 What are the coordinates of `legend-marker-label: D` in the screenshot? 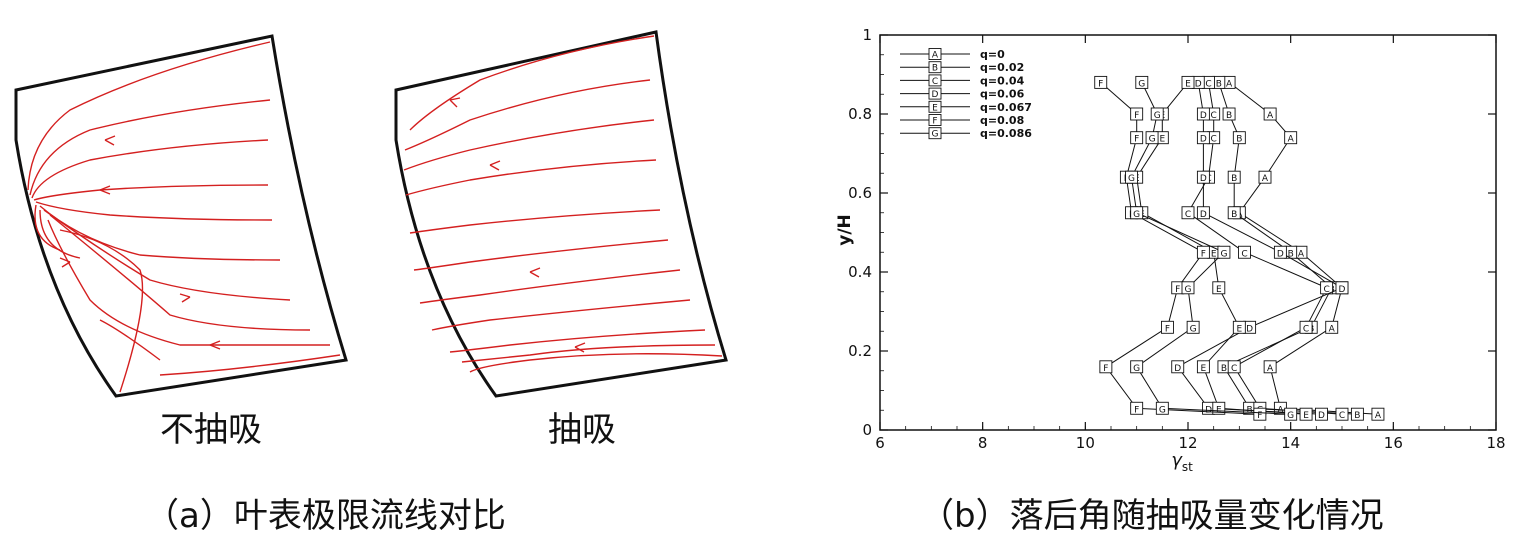 It's located at (935, 95).